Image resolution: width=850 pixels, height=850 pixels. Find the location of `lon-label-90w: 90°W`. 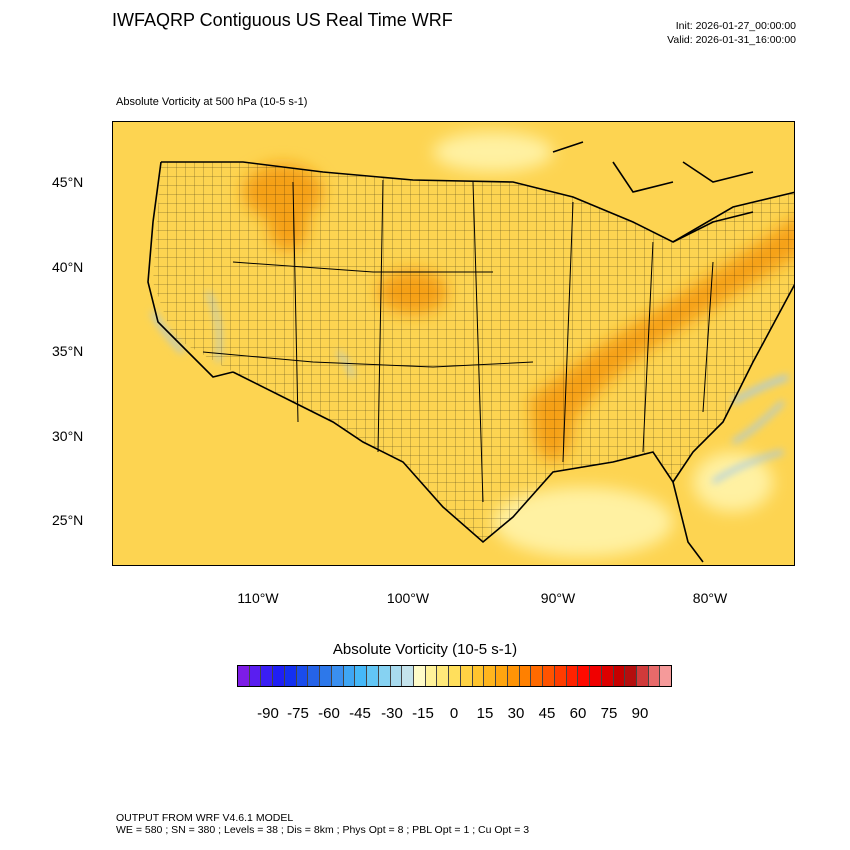

lon-label-90w: 90°W is located at coordinates (558, 598).